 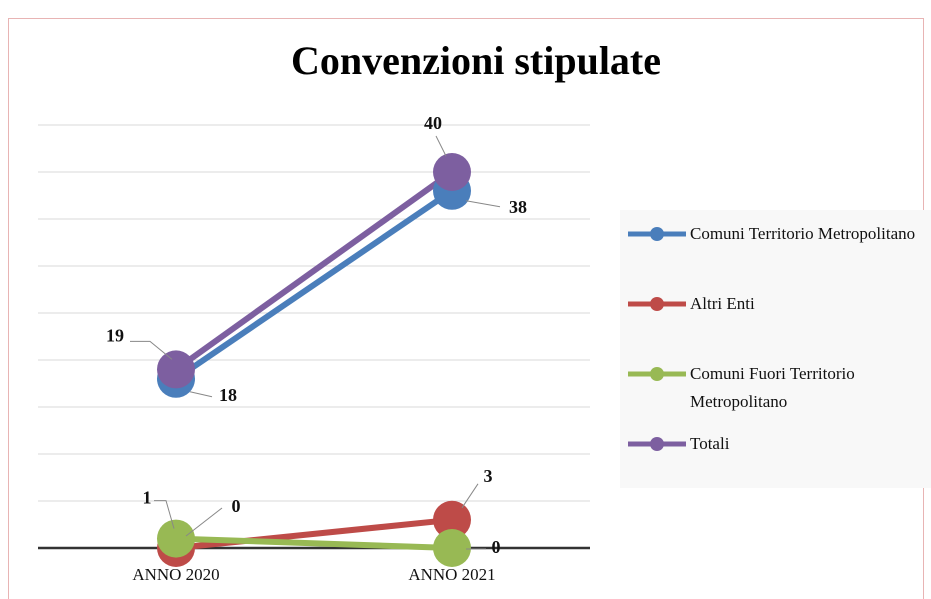 What do you see at coordinates (115, 336) in the screenshot?
I see `data-label: 19` at bounding box center [115, 336].